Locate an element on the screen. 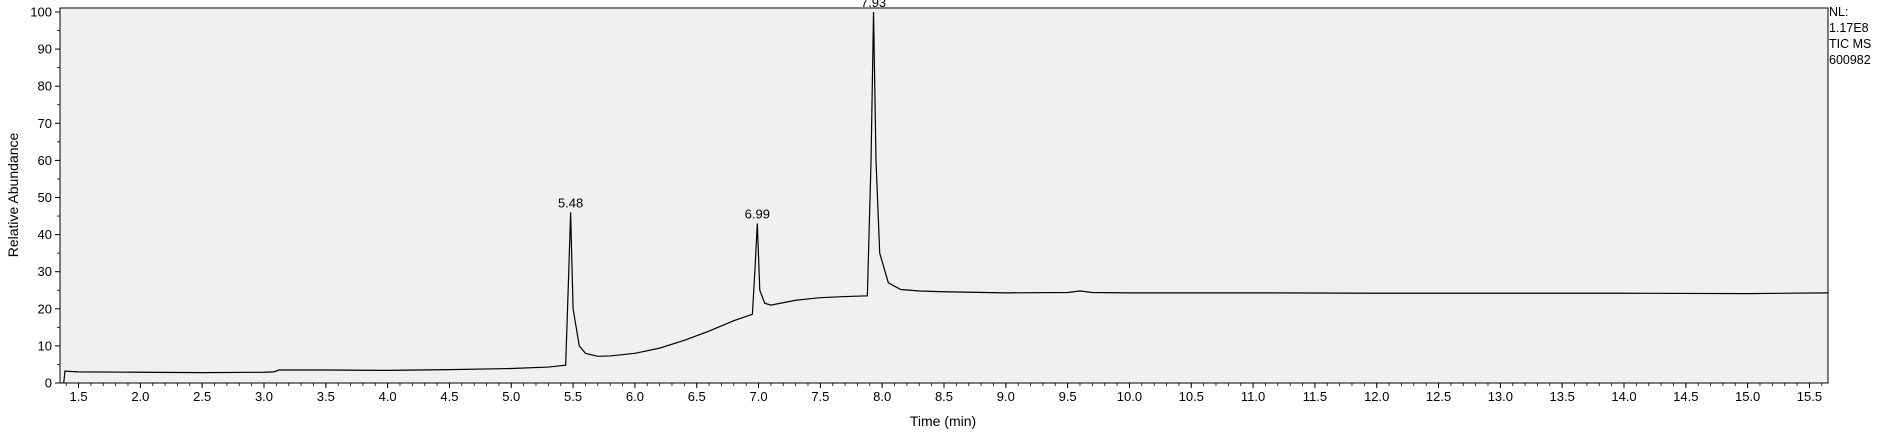  x-tick-label: 1.5 is located at coordinates (79, 396).